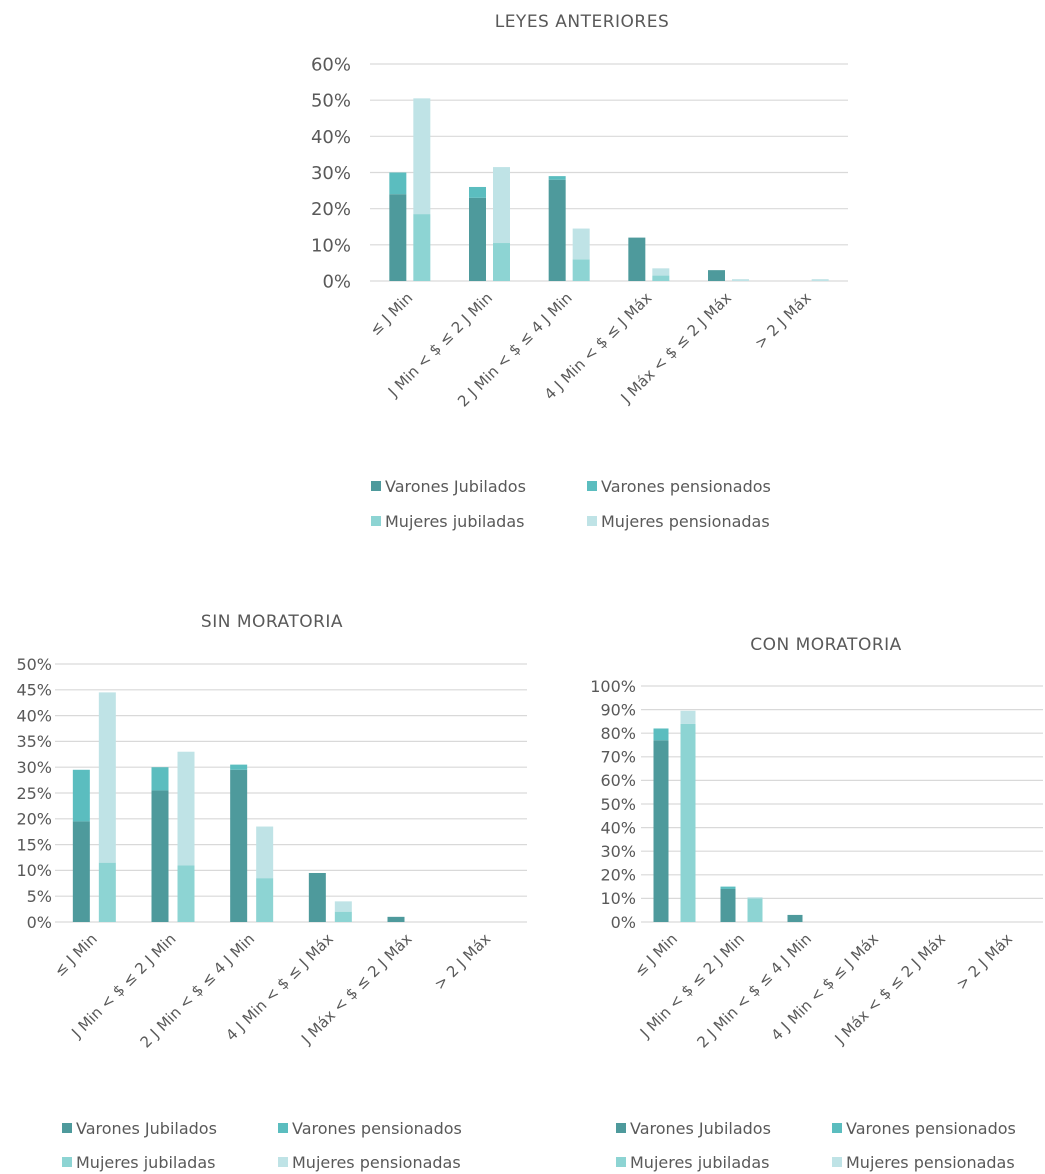  I want to click on x-category-label: J Máx < $ ≤ 2 J Máx, so click(890, 989).